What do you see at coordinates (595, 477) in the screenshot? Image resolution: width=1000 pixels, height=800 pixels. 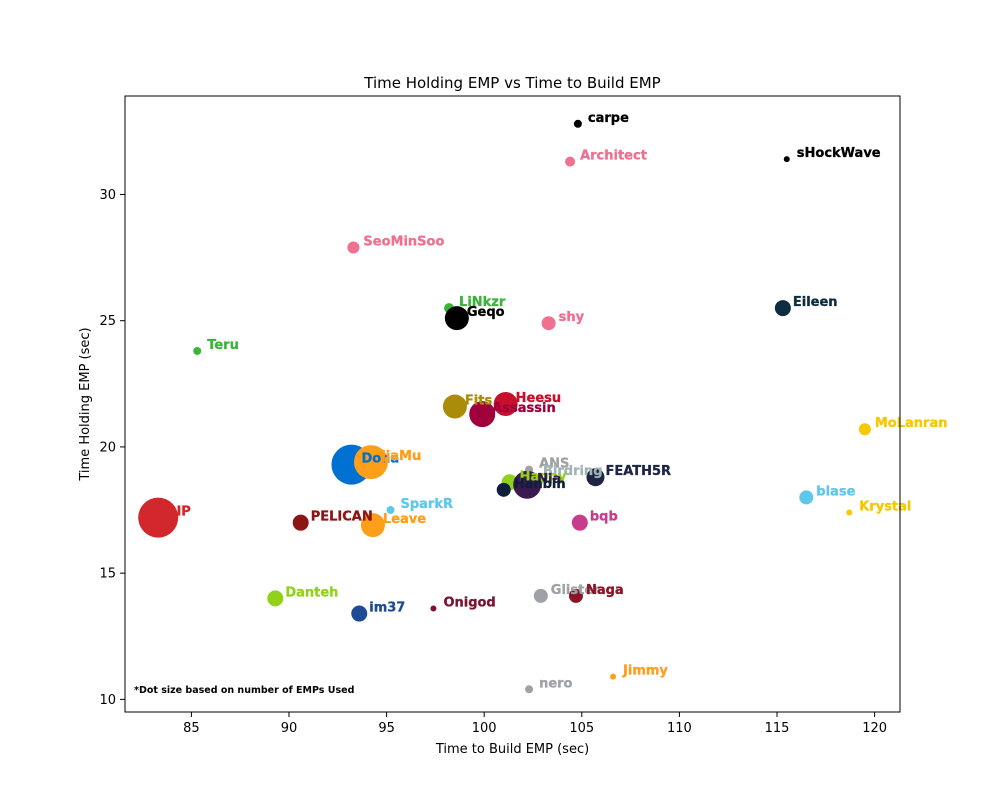 I see `point-feath5r` at bounding box center [595, 477].